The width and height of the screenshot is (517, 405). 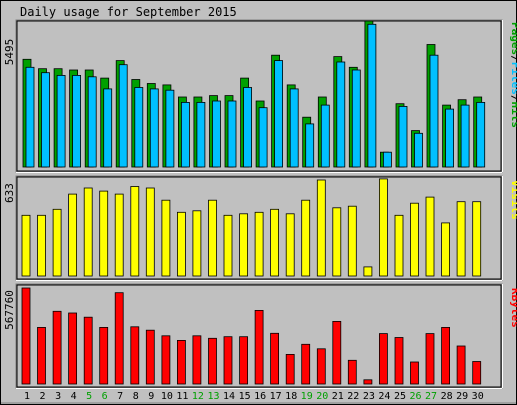 What do you see at coordinates (182, 396) in the screenshot?
I see `x-tick-label-day-11: 11` at bounding box center [182, 396].